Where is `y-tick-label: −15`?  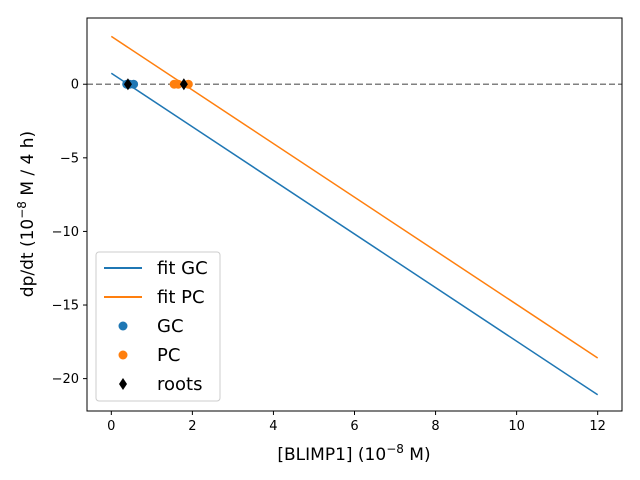
y-tick-label: −15 is located at coordinates (65, 306).